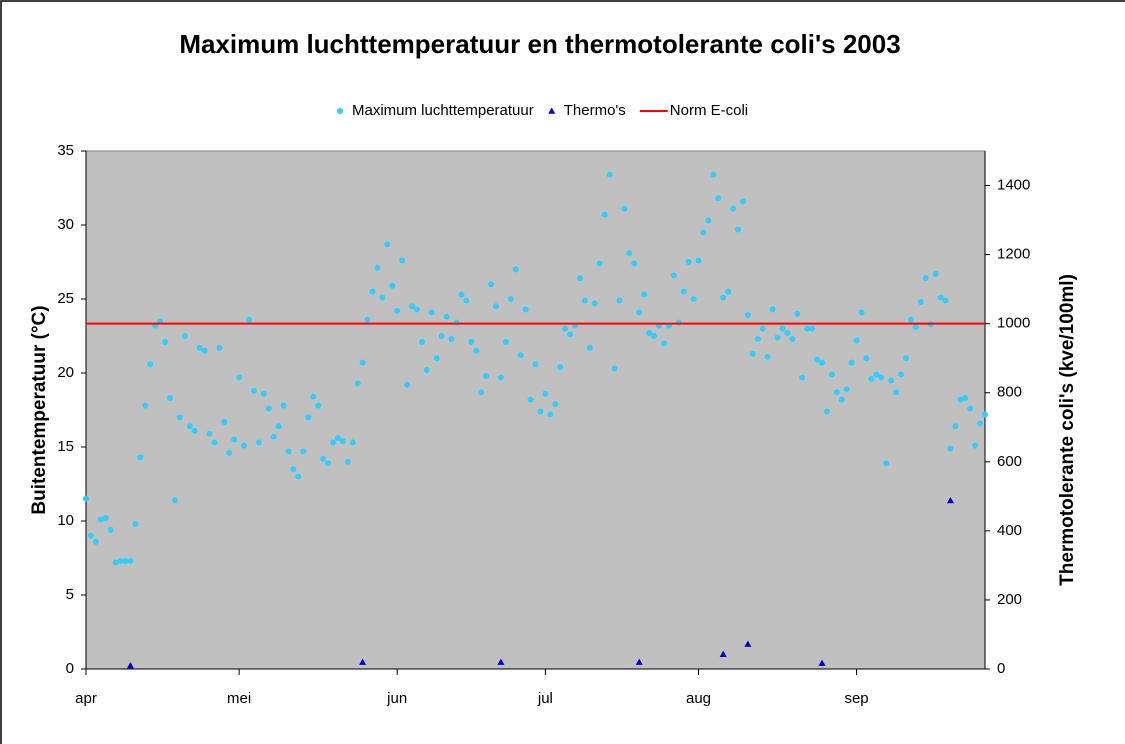  Describe the element at coordinates (1001, 668) in the screenshot. I see `y2-tick-label: 0` at that location.